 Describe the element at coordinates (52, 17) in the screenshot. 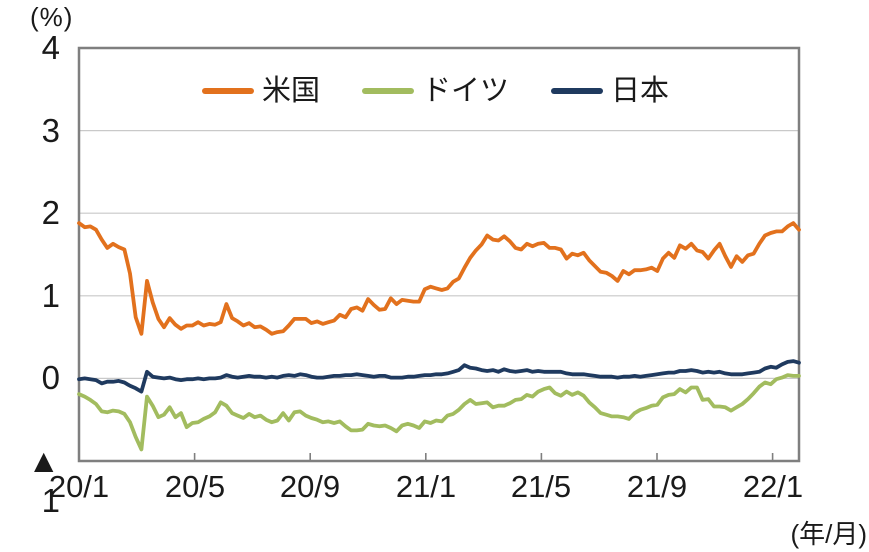

I see `y-axis-unit-label: (%)` at that location.